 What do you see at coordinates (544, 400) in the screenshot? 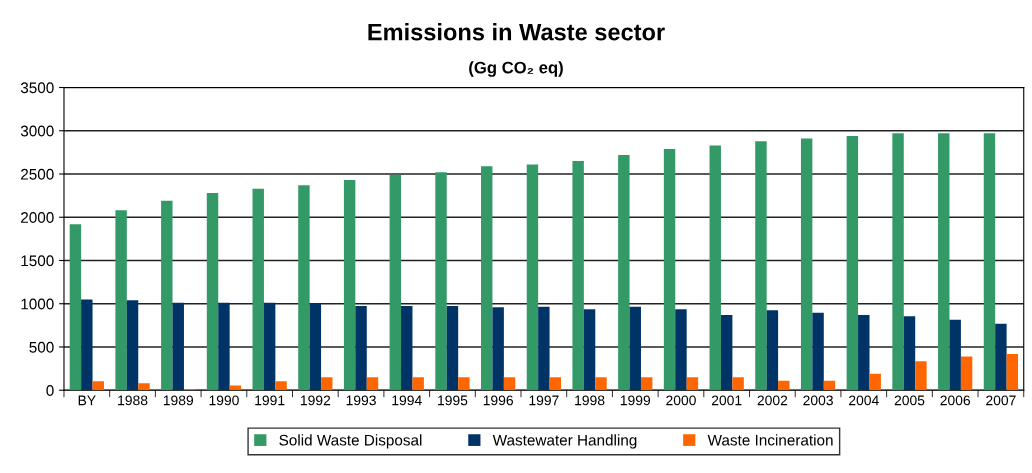
I see `x-tick-label: 1997` at bounding box center [544, 400].